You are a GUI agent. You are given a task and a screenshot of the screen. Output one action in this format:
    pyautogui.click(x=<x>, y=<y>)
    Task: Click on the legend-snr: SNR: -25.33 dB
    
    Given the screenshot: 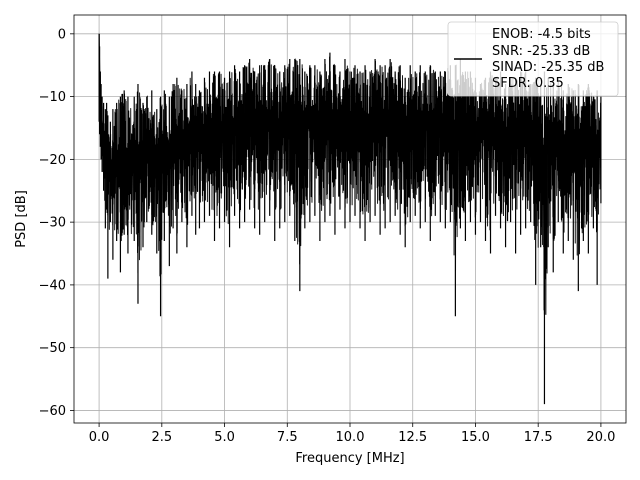 What is the action you would take?
    pyautogui.click(x=541, y=51)
    